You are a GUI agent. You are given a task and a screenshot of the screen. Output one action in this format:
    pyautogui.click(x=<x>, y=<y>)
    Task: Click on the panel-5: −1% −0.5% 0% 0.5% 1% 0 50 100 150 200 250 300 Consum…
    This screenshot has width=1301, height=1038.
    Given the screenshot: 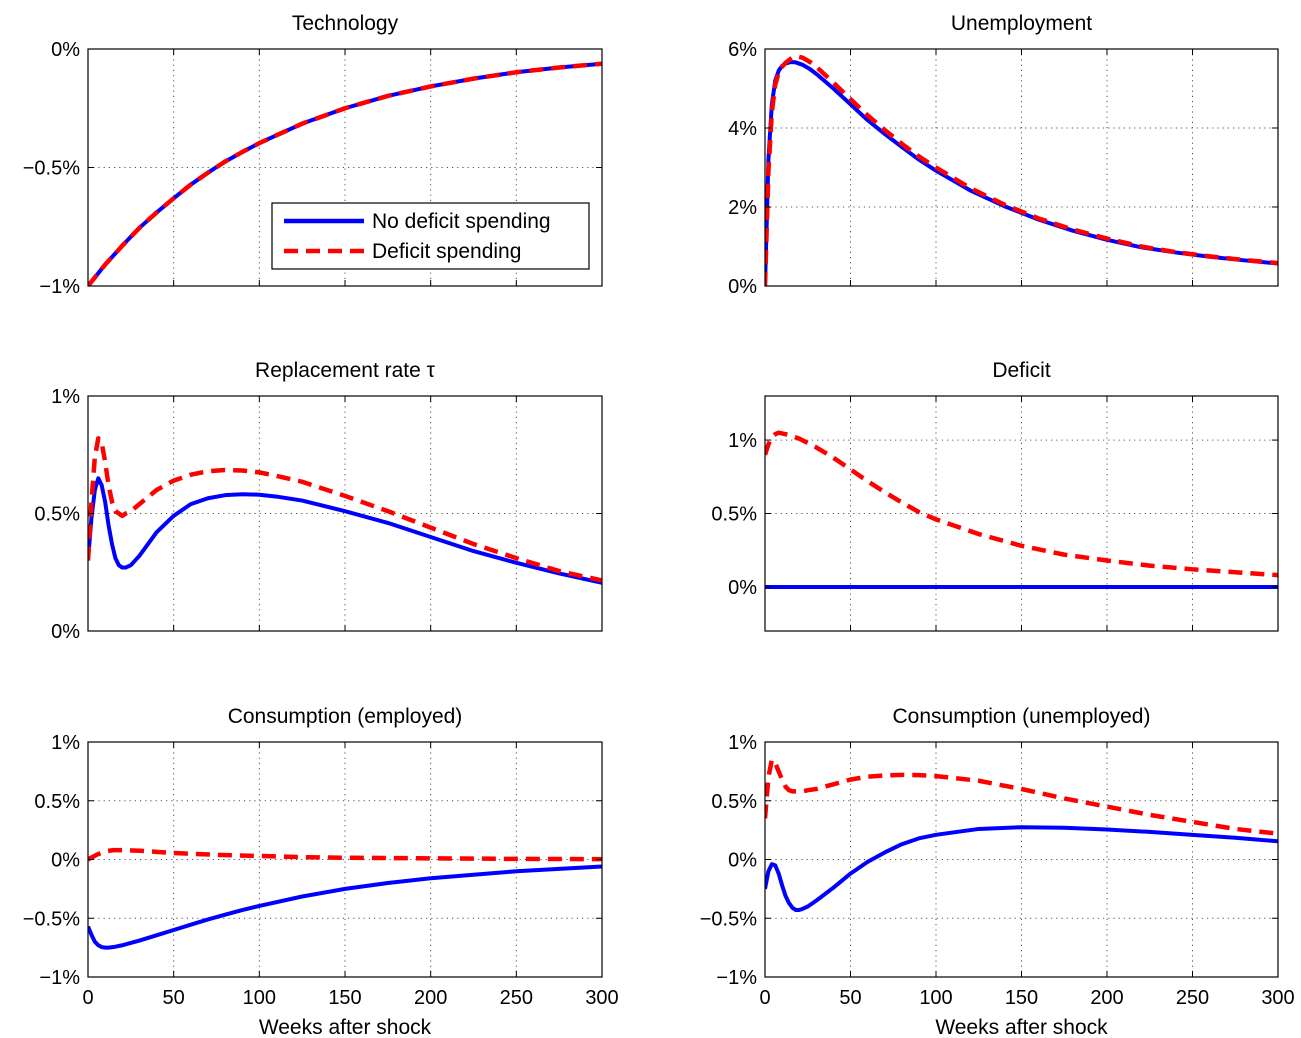 What is the action you would take?
    pyautogui.click(x=321, y=871)
    